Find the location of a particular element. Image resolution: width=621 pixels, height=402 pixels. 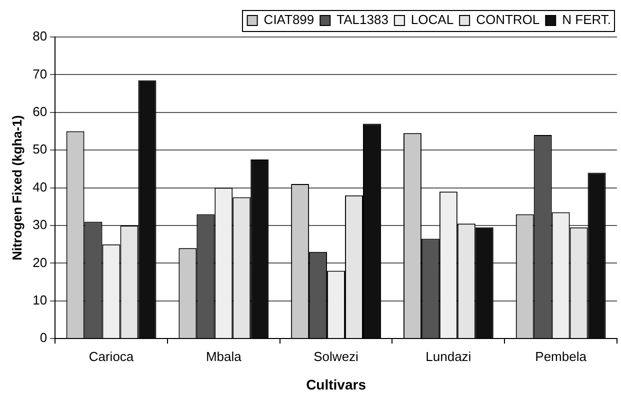

x-tick-label: Carioca is located at coordinates (111, 356).